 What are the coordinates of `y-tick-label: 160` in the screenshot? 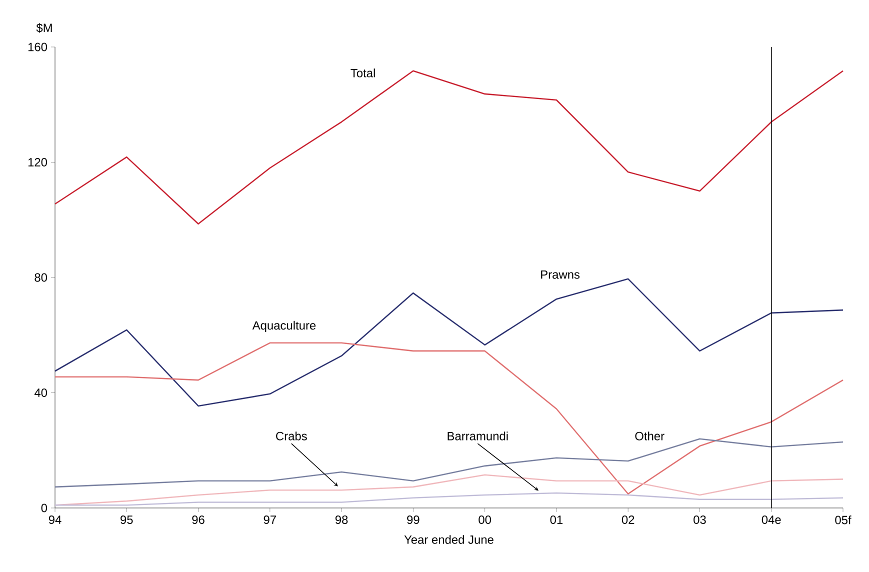 It's located at (38, 47).